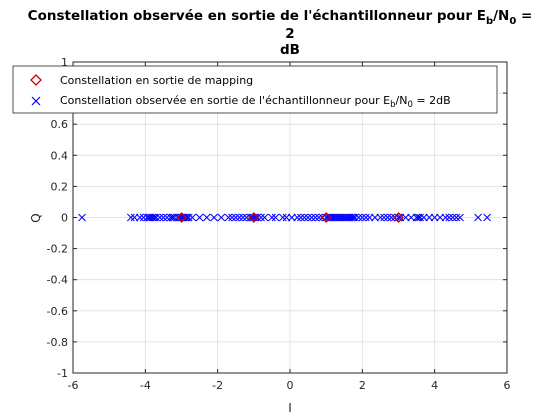 This screenshot has width=560, height=420. I want to click on x-tick-label: 0, so click(290, 385).